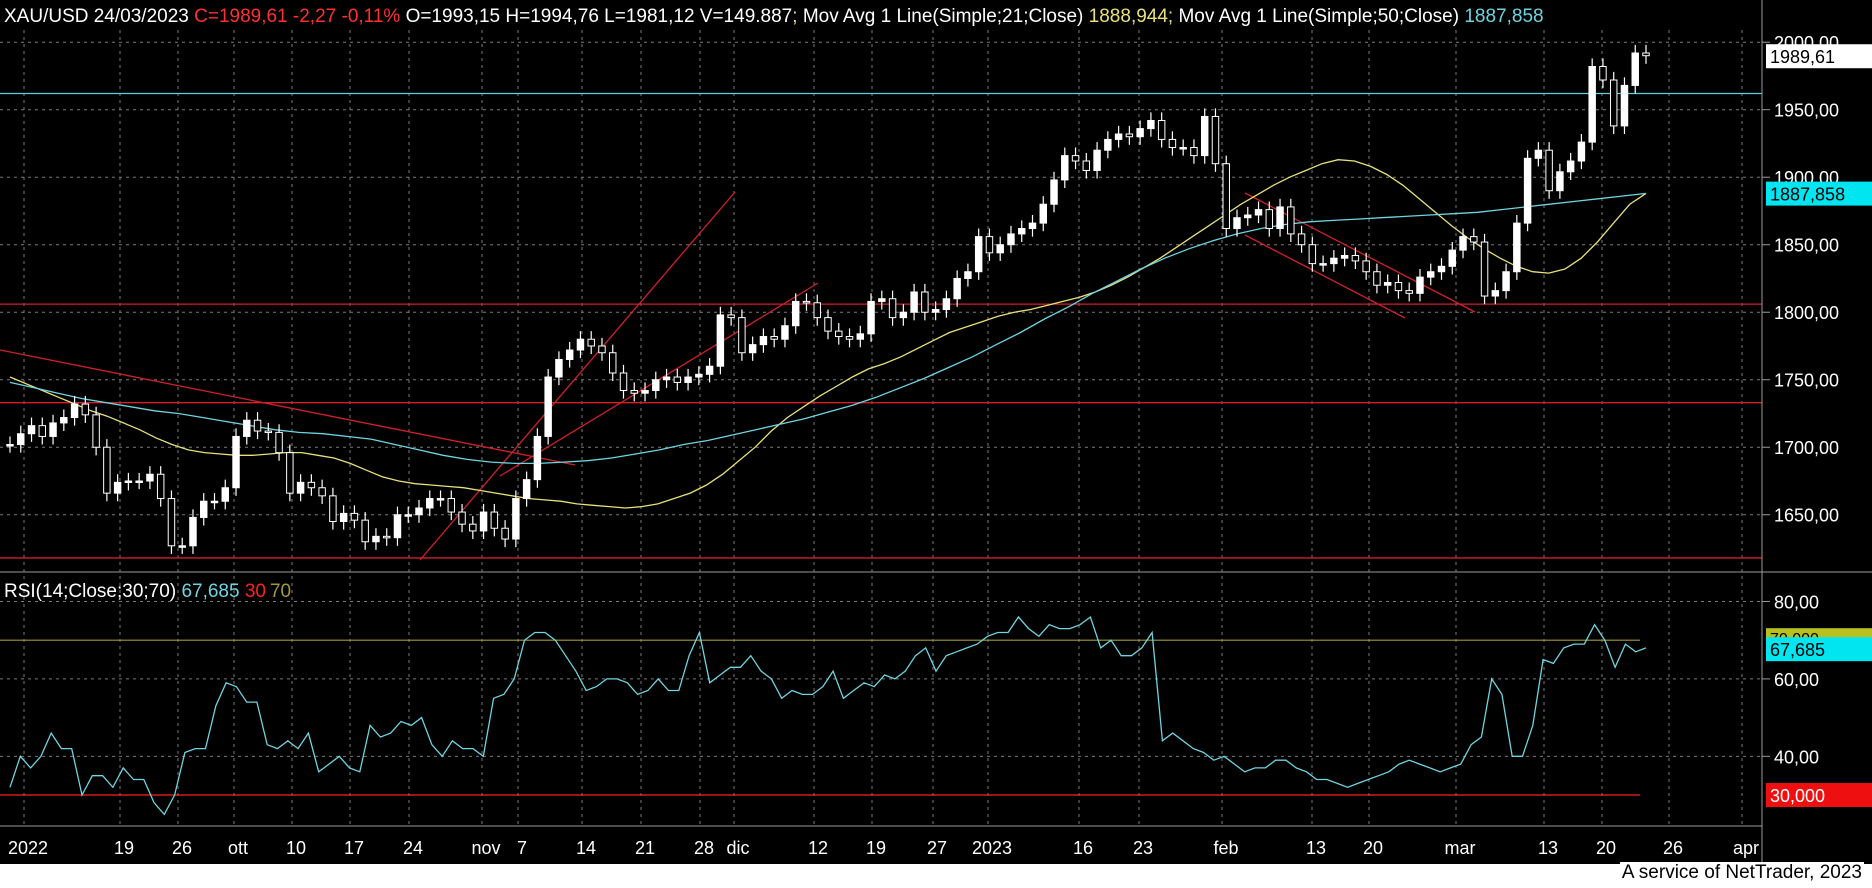 The width and height of the screenshot is (1872, 888). What do you see at coordinates (586, 848) in the screenshot?
I see `x-tick-label: 14` at bounding box center [586, 848].